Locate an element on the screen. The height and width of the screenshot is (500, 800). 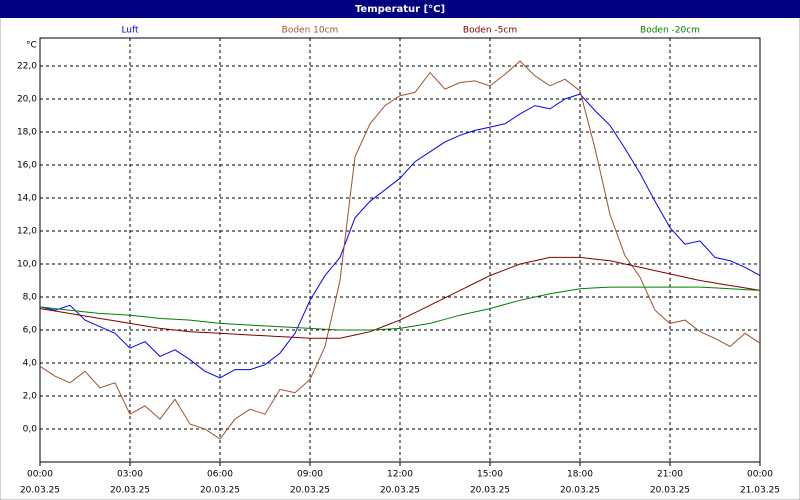
y-tick-label: 22,0 is located at coordinates (27, 67).